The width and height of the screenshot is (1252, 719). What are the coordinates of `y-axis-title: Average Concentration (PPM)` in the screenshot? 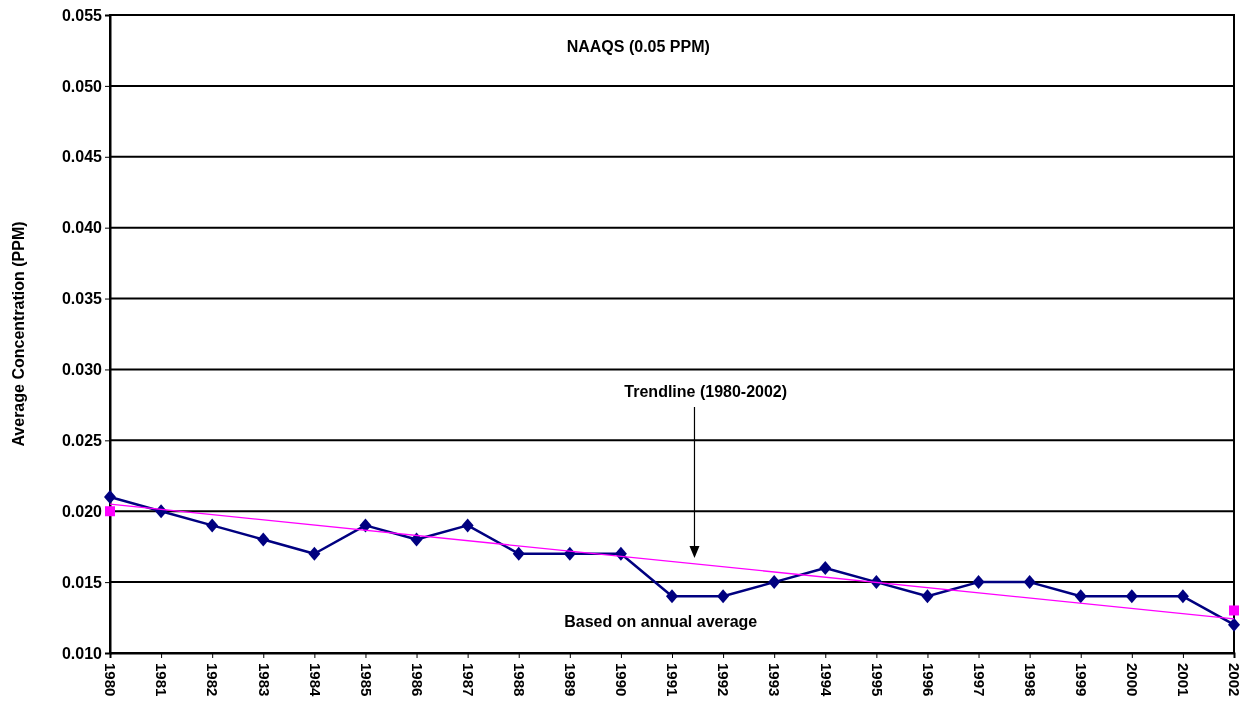 It's located at (18, 334).